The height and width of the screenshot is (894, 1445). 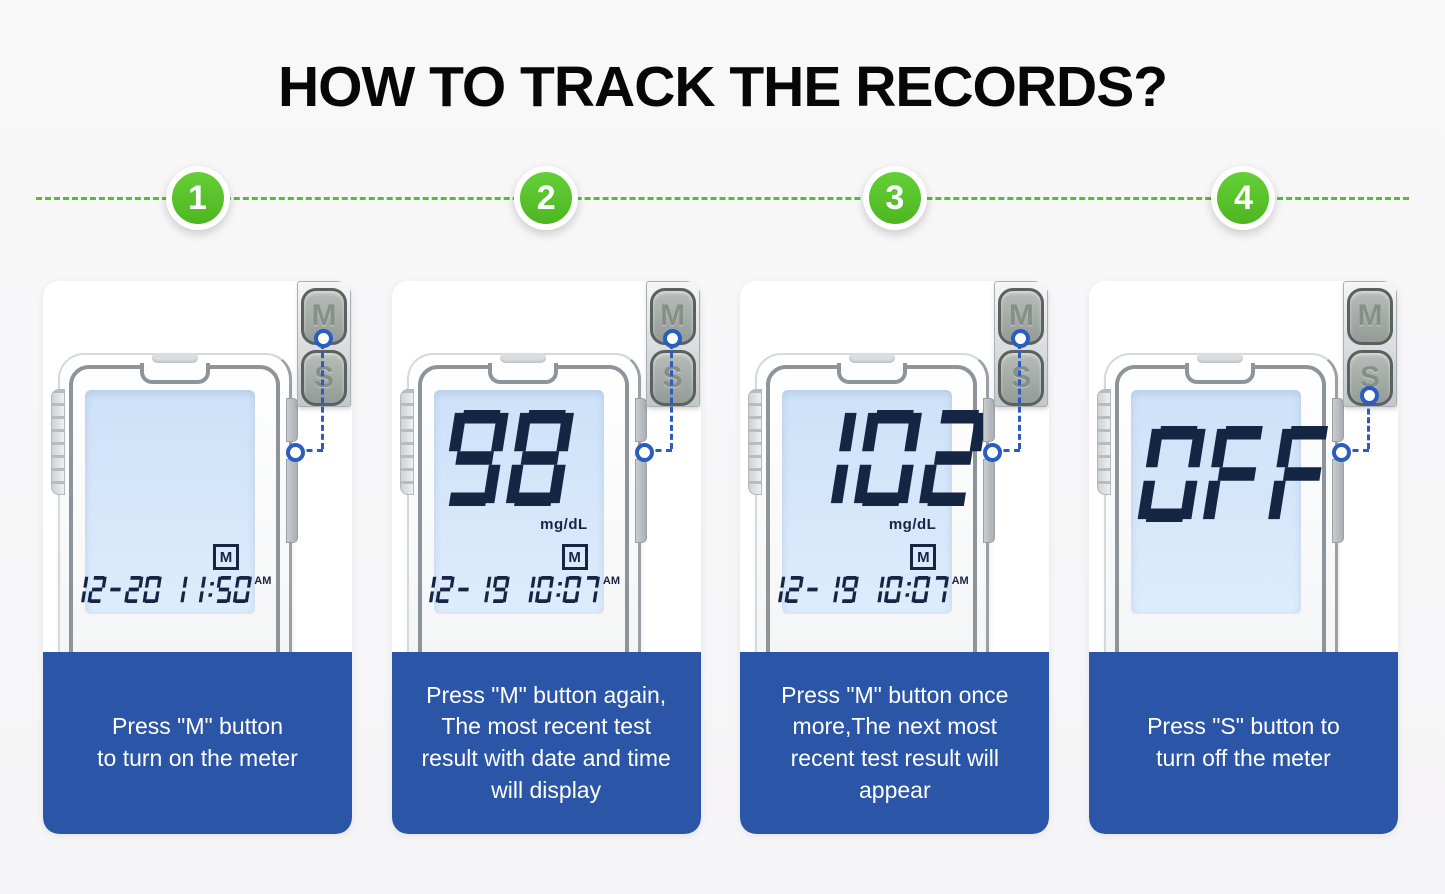 What do you see at coordinates (175, 502) in the screenshot?
I see `meter-screen: M AM` at bounding box center [175, 502].